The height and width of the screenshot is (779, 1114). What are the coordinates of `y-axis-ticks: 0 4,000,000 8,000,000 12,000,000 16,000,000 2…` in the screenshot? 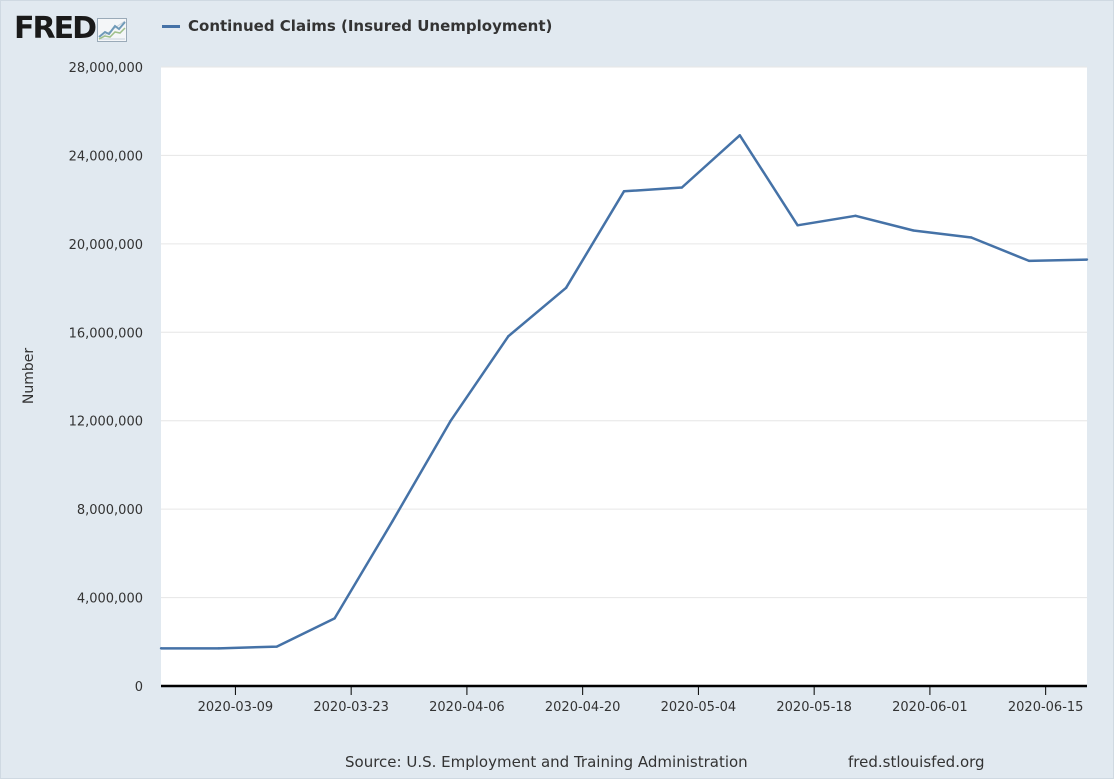 It's located at (106, 378).